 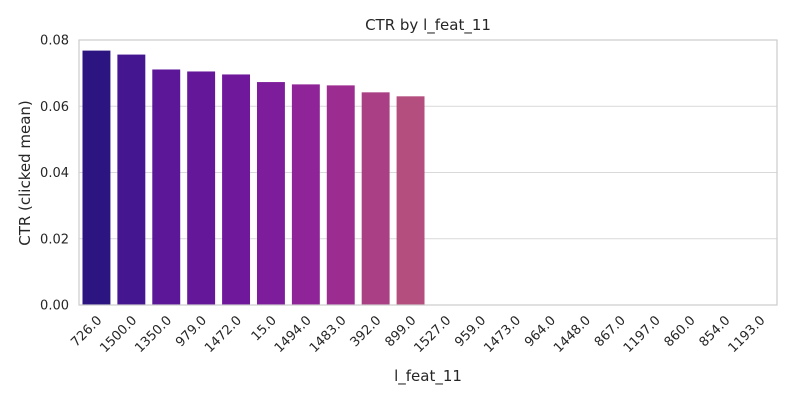 What do you see at coordinates (572, 334) in the screenshot?
I see `x-tick-label: 1448.0` at bounding box center [572, 334].